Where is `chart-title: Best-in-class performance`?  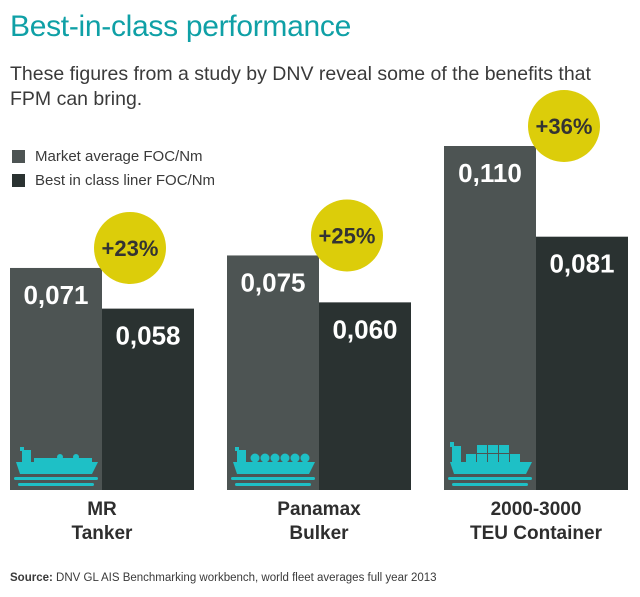 chart-title: Best-in-class performance is located at coordinates (180, 26).